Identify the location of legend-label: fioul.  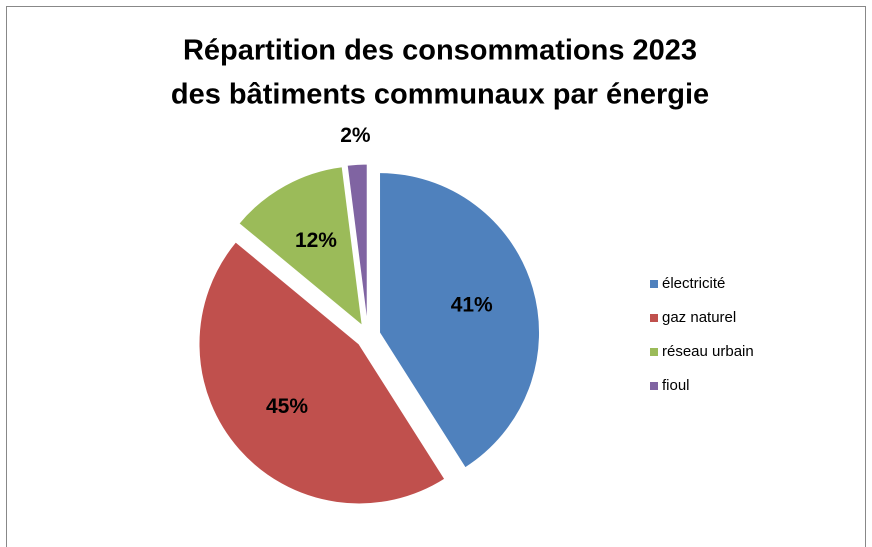
(676, 385).